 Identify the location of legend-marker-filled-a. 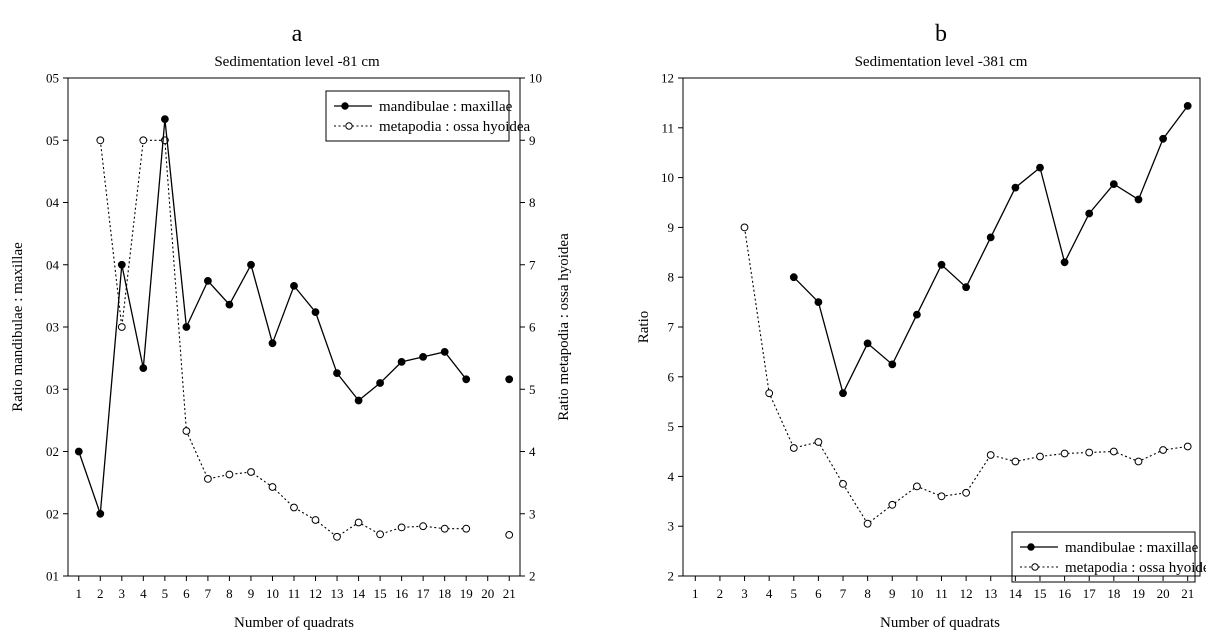
(345, 106).